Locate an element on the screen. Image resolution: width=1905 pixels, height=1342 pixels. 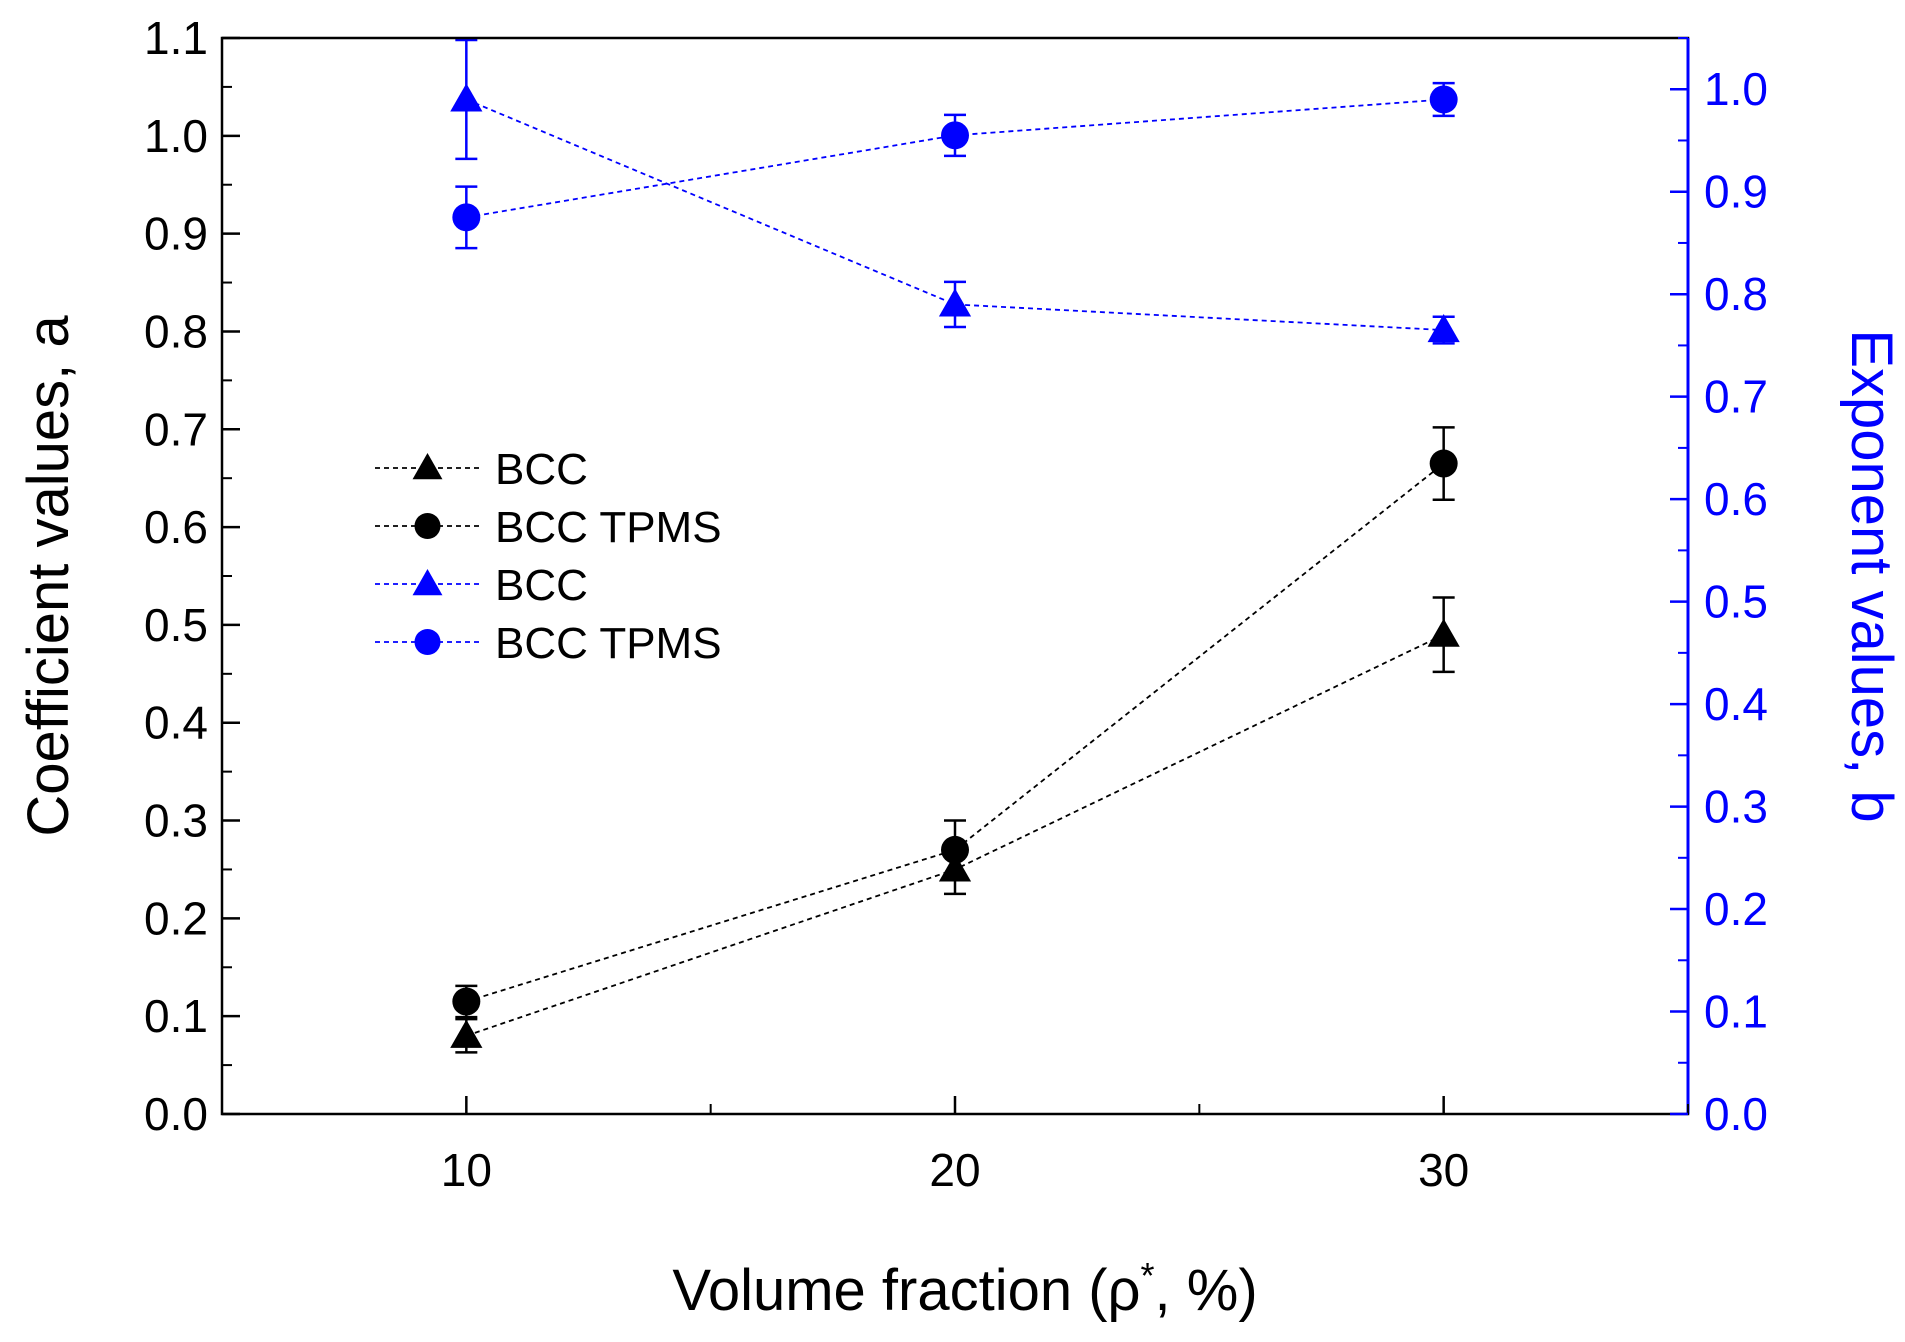
y-right-tick-label: 0.8 is located at coordinates (1736, 294).